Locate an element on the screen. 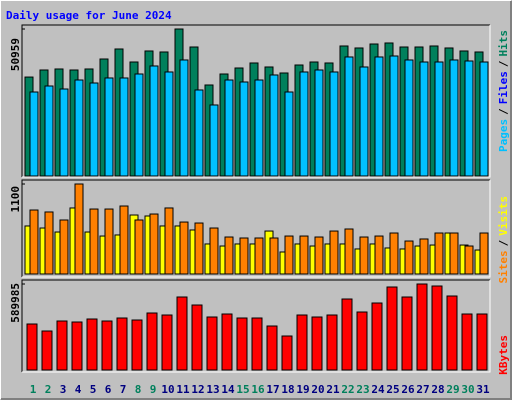 Image resolution: width=512 pixels, height=400 pixels. legend-entry: KBytes is located at coordinates (503, 355).